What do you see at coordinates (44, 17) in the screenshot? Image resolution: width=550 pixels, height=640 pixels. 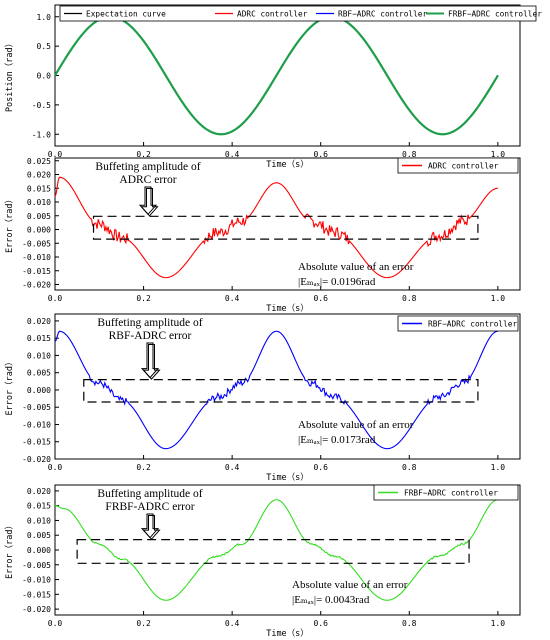 I see `y-tick-label: 1.0` at bounding box center [44, 17].